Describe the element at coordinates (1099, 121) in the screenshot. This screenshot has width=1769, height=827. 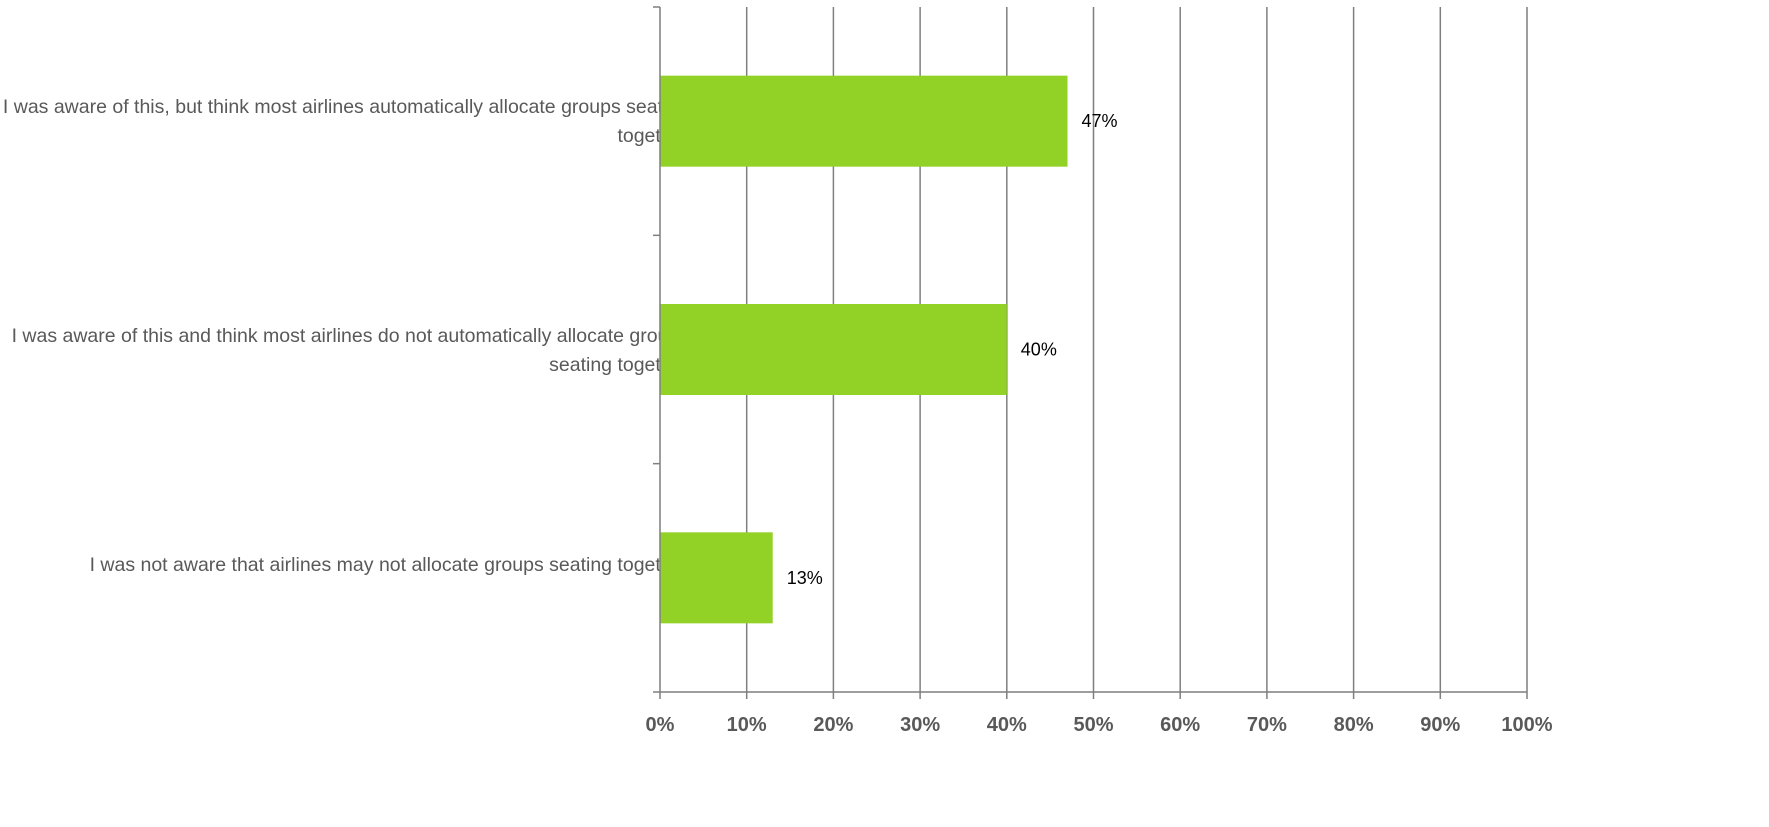
I see `data-label: 47%` at that location.